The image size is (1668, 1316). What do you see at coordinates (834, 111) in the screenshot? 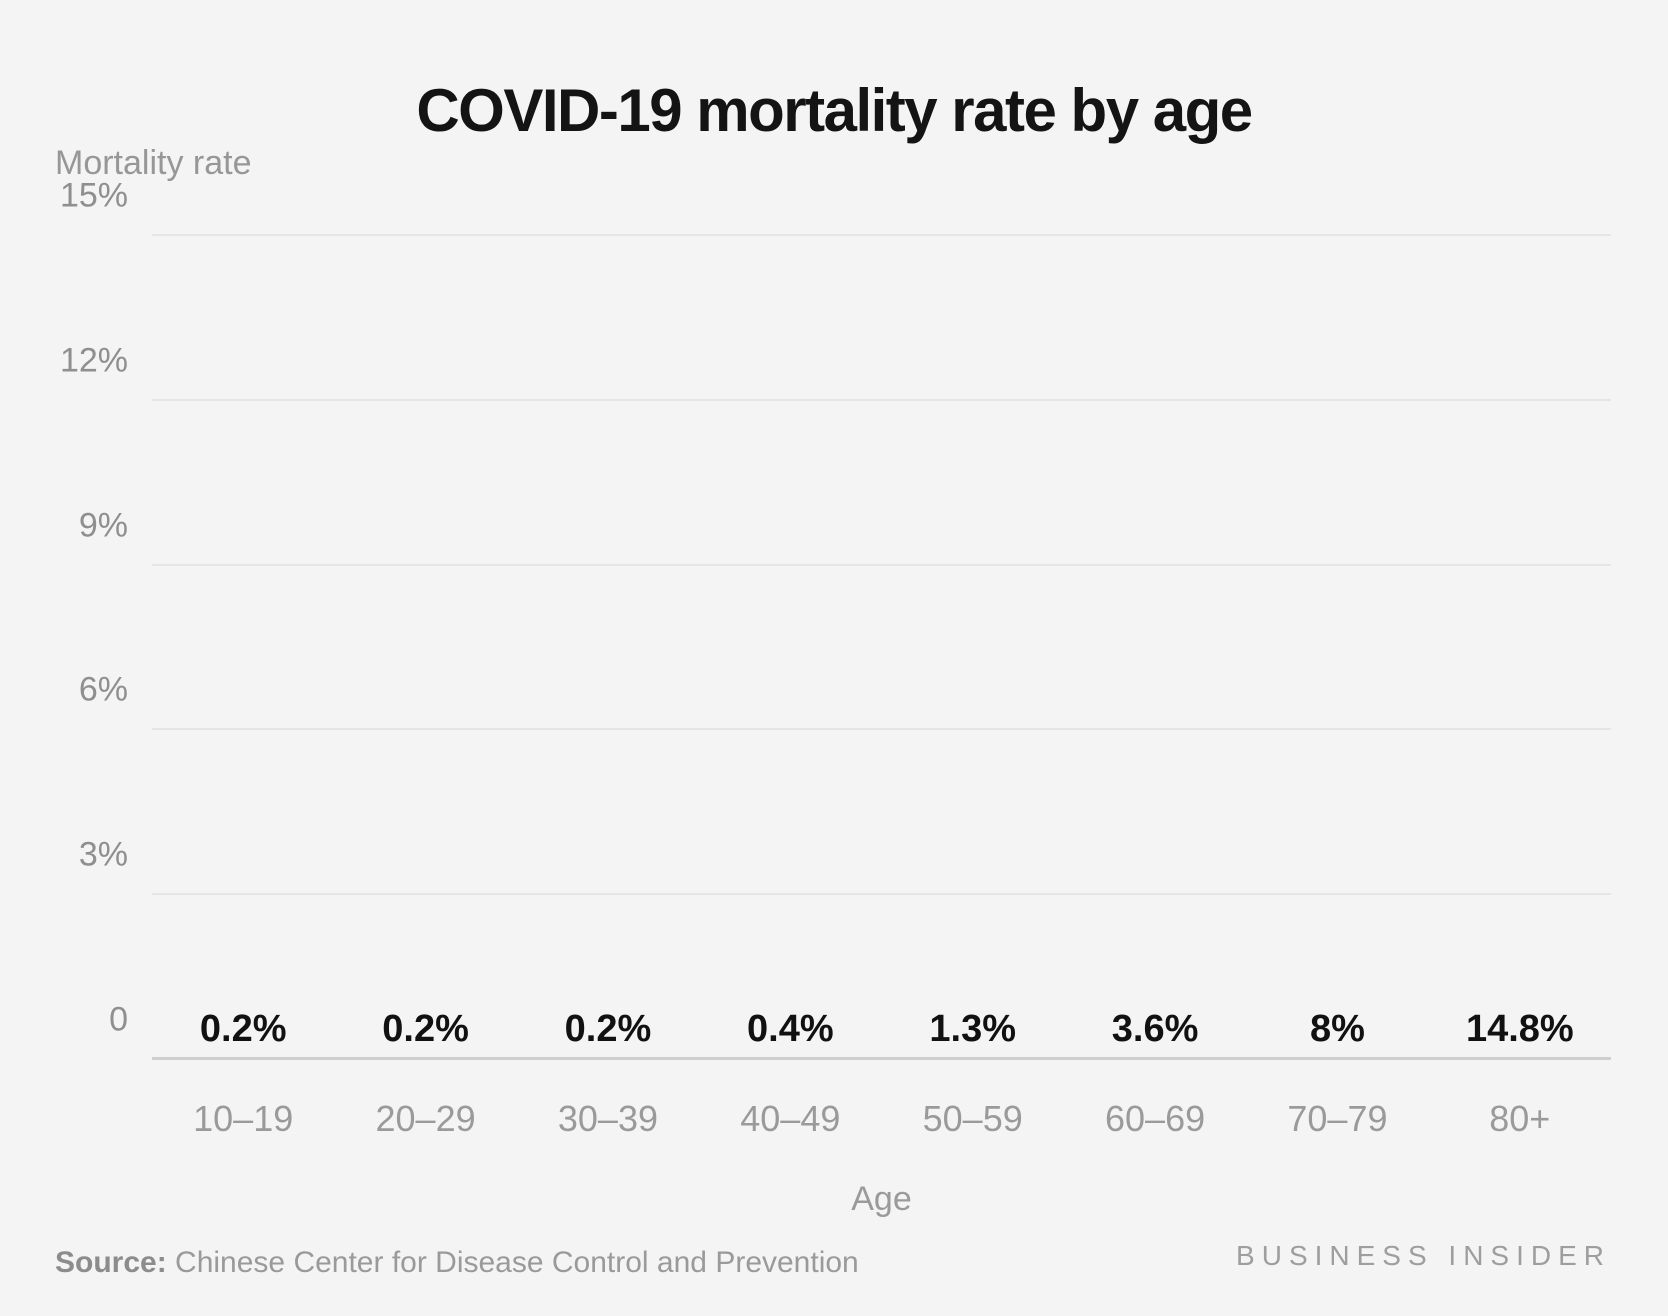
I see `chart-title: COVID-19 mortality rate by age` at bounding box center [834, 111].